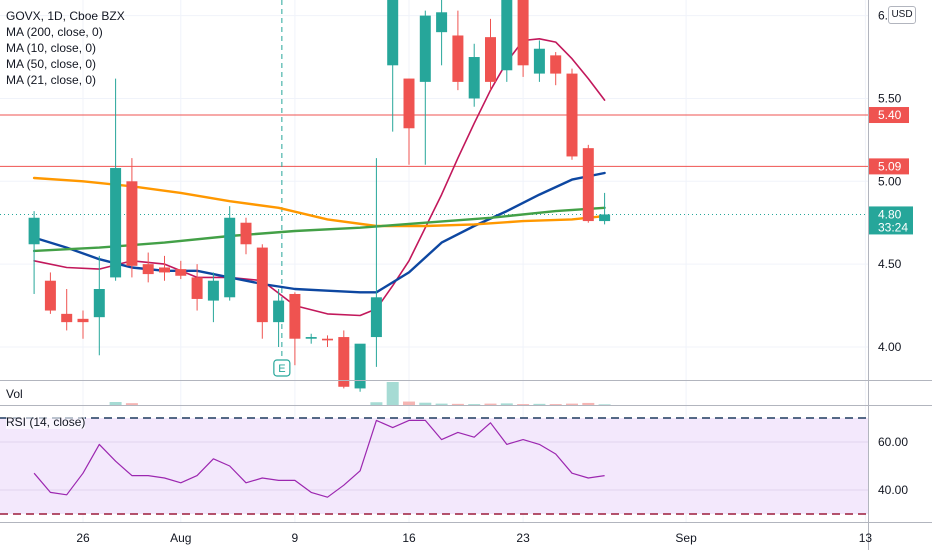  What do you see at coordinates (51, 64) in the screenshot?
I see `legend-ma50: MA (50, close, 0)` at bounding box center [51, 64].